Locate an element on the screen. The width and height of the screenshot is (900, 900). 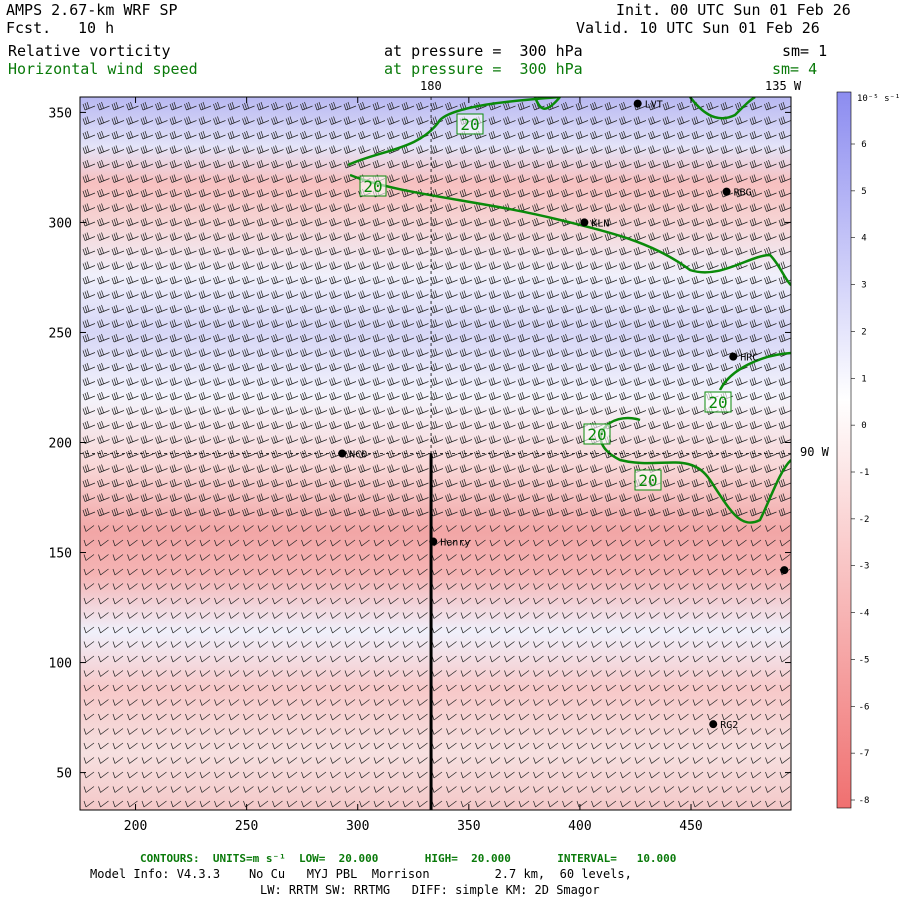
contour-line is located at coordinates (570, 229).